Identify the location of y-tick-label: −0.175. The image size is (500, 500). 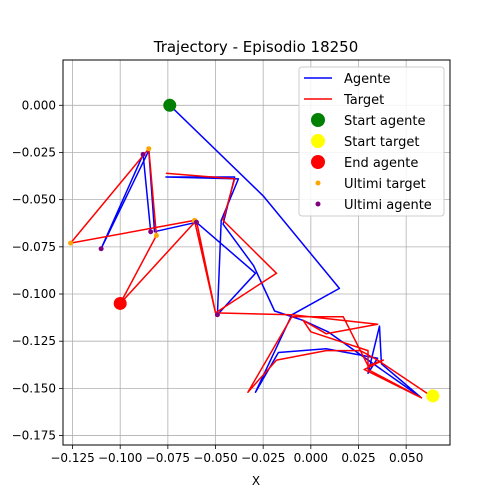
(34, 436).